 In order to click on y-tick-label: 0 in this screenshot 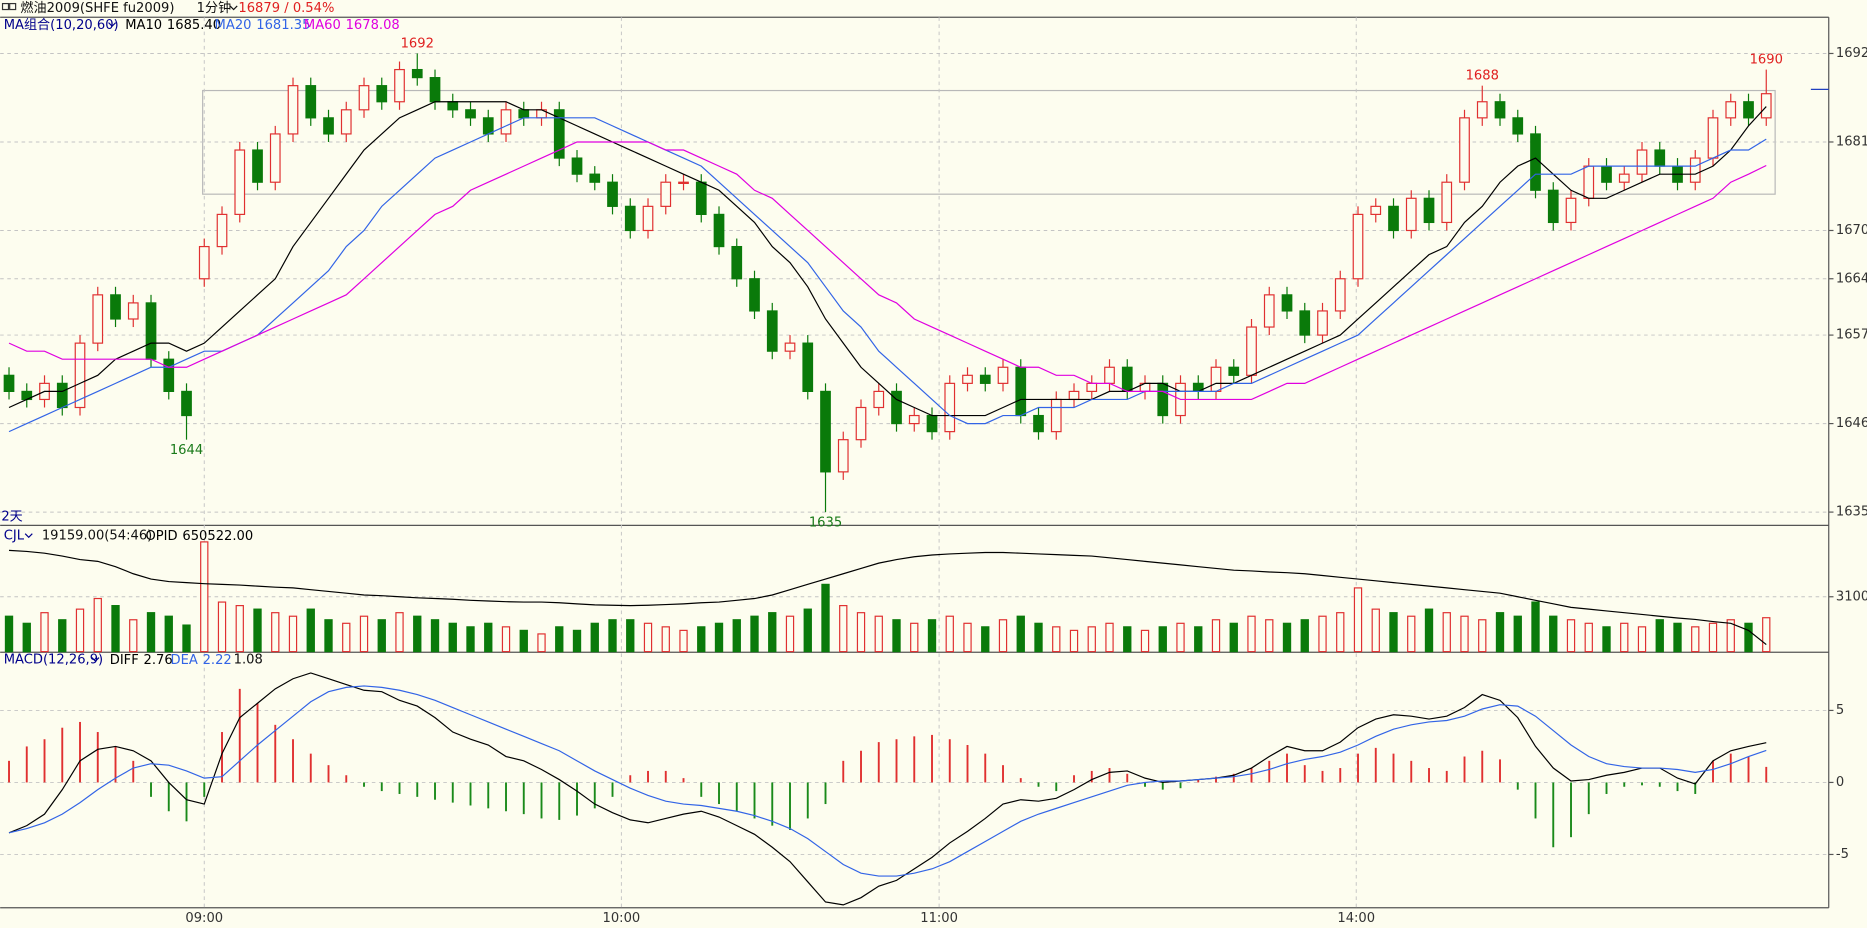, I will do `click(1840, 782)`.